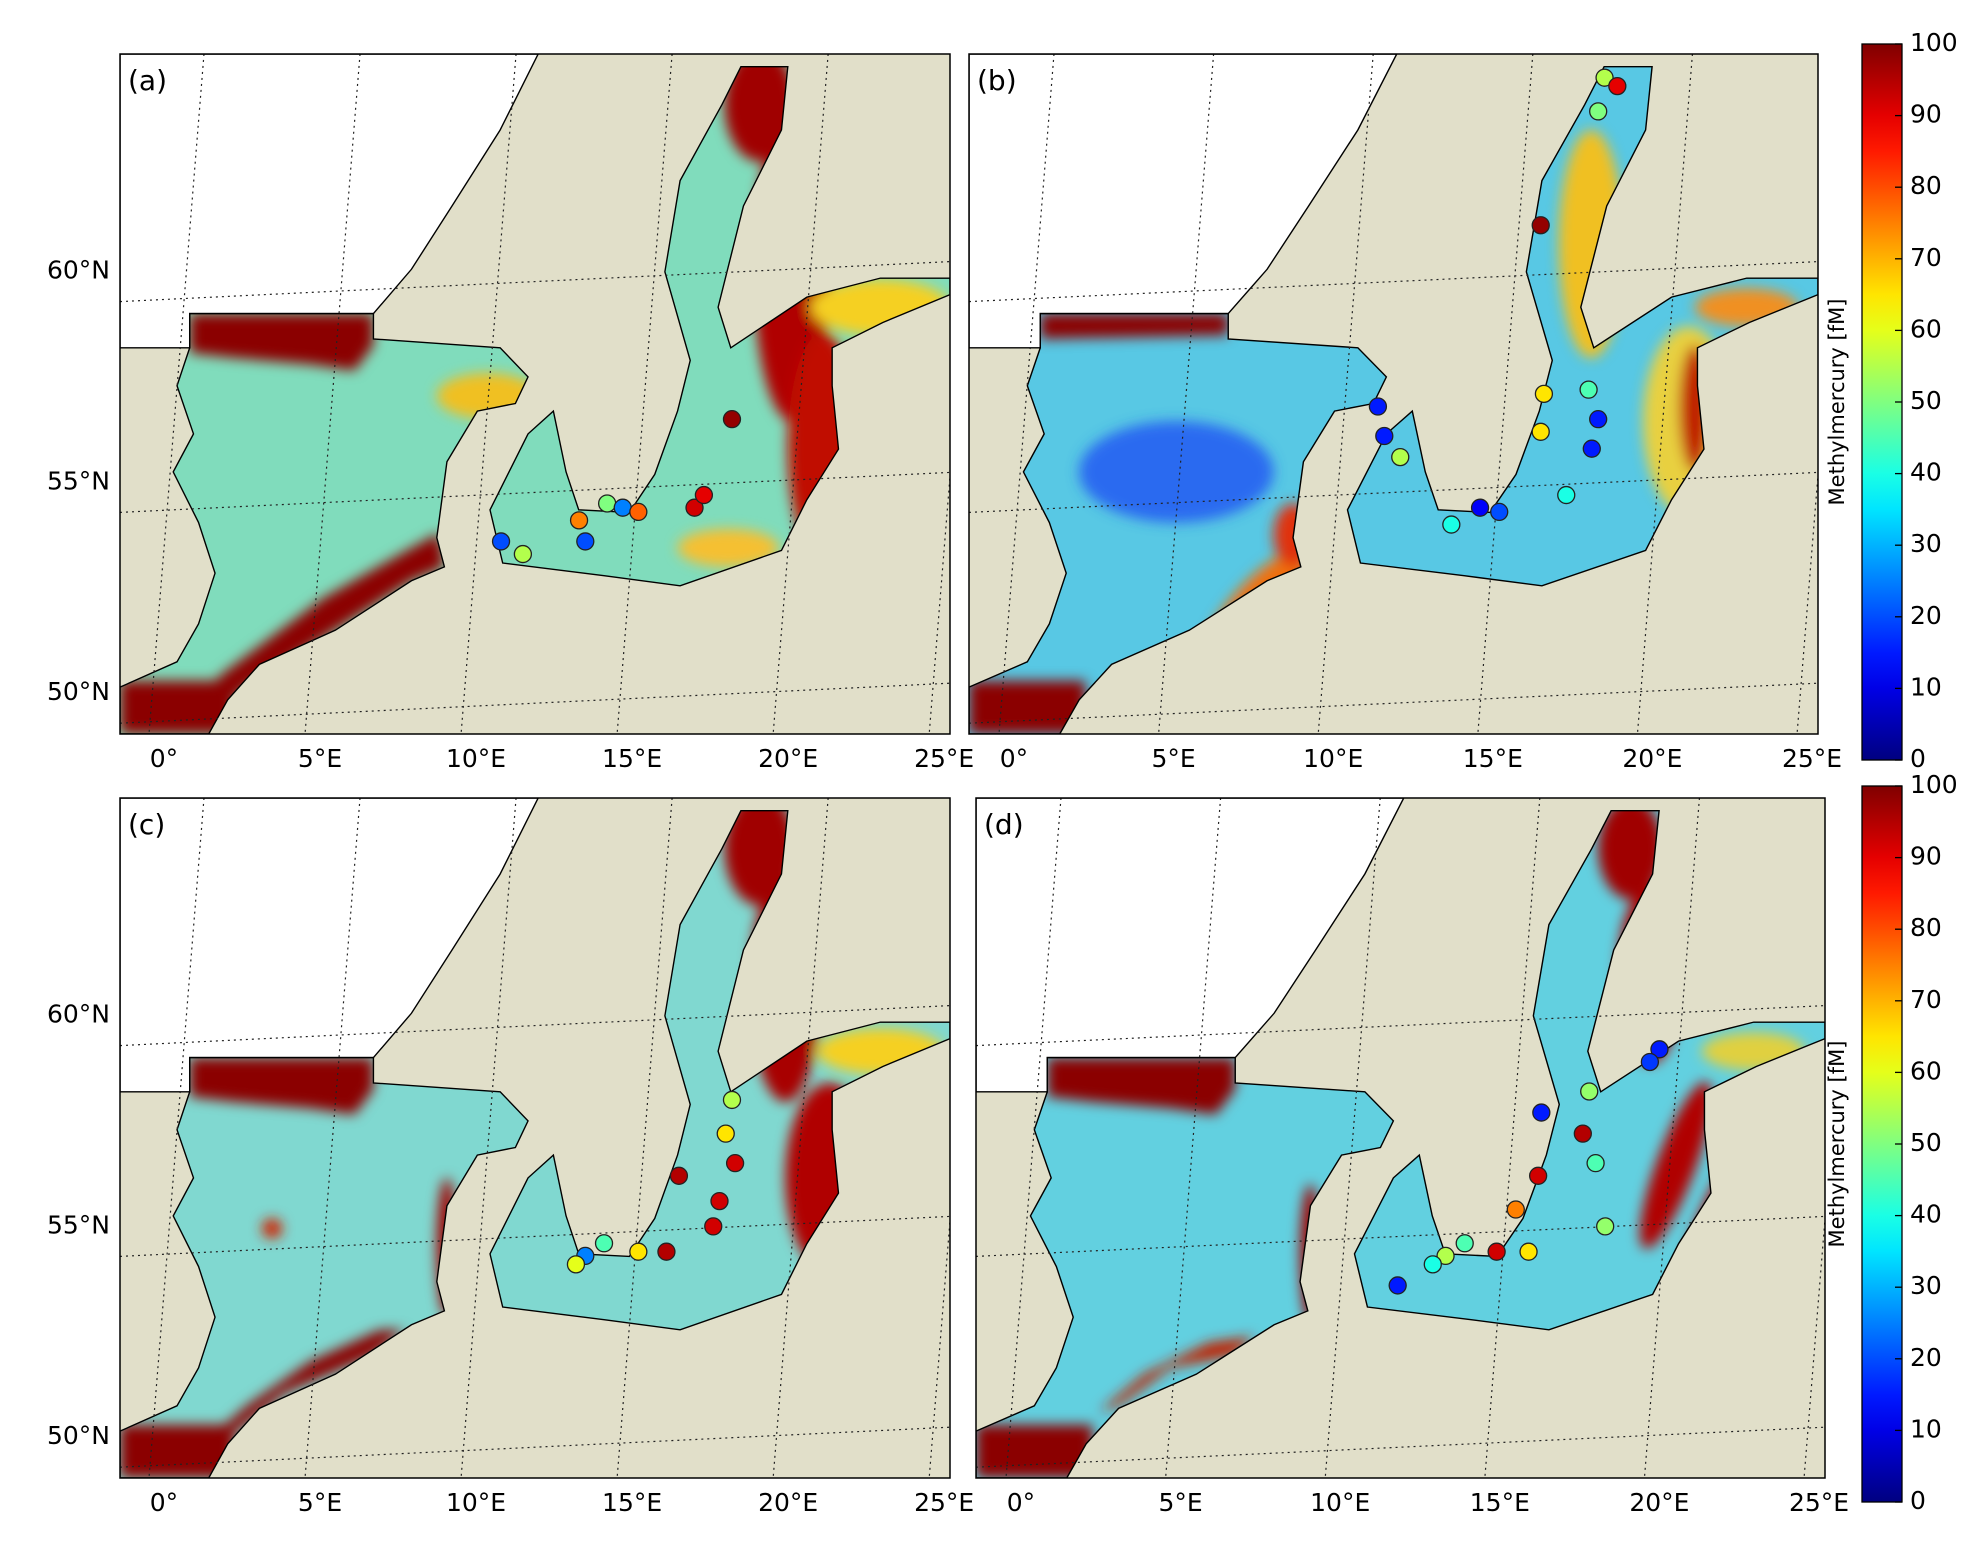 The width and height of the screenshot is (1987, 1545). What do you see at coordinates (147, 80) in the screenshot?
I see `panel-label: (a)` at bounding box center [147, 80].